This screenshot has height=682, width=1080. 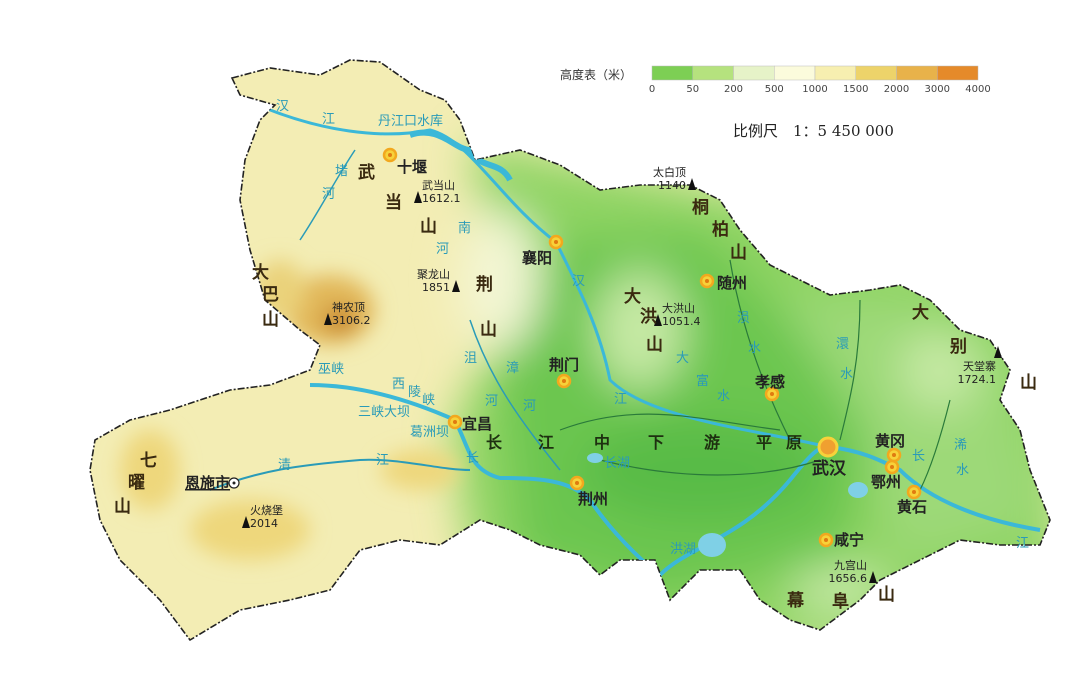 I want to click on plain-label: 游, so click(x=712, y=442).